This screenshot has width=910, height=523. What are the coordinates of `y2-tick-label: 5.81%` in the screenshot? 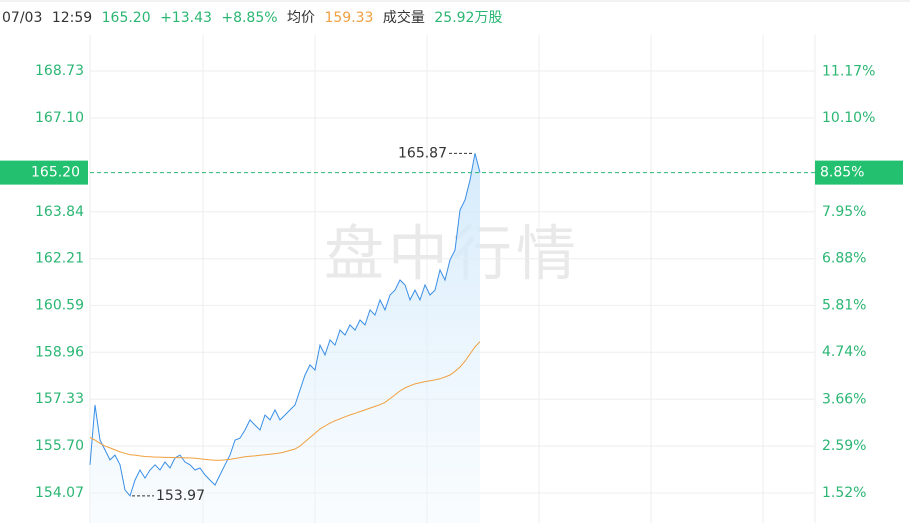 It's located at (844, 305).